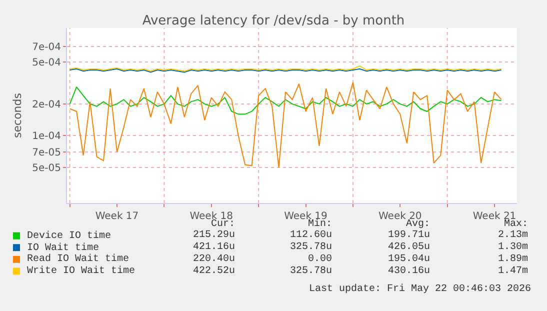 Image resolution: width=547 pixels, height=311 pixels. I want to click on text: 199.71u, so click(409, 235).